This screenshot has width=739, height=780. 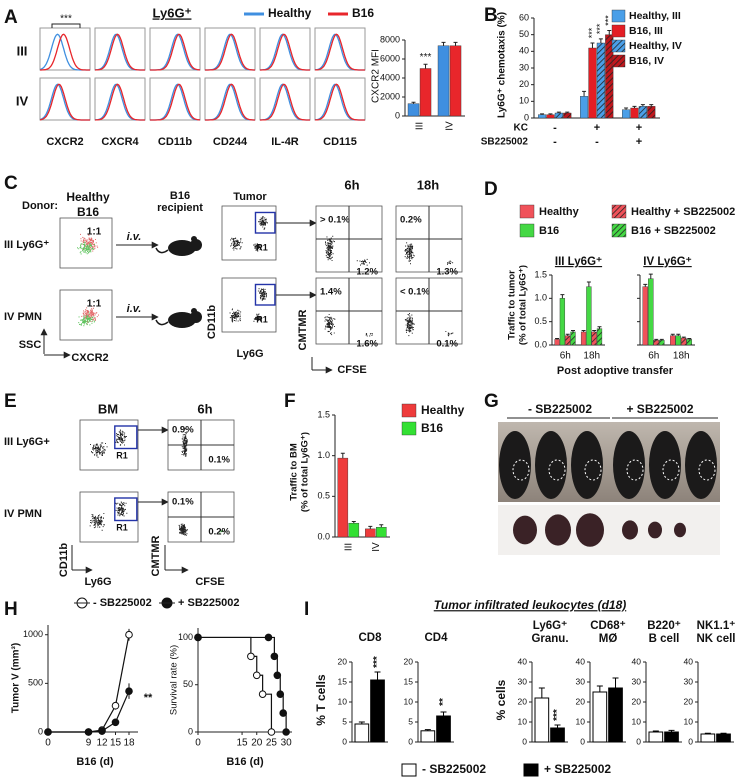 I want to click on x-tick-label: III, so click(x=420, y=126).